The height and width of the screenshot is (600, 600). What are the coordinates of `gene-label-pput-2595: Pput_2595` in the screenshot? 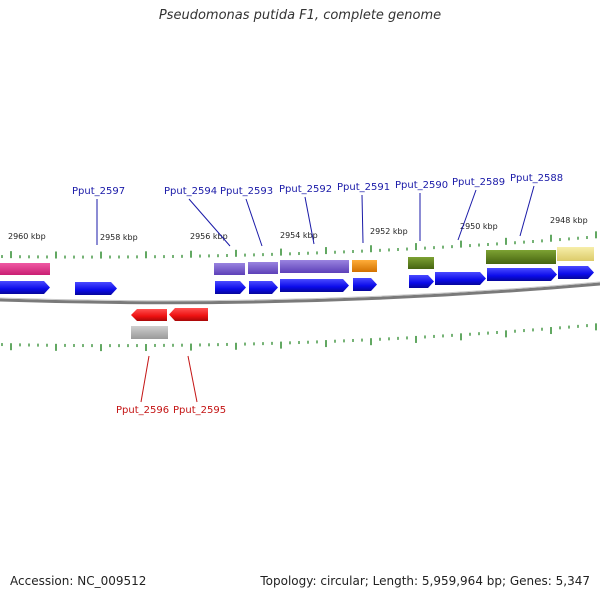 It's located at (199, 410).